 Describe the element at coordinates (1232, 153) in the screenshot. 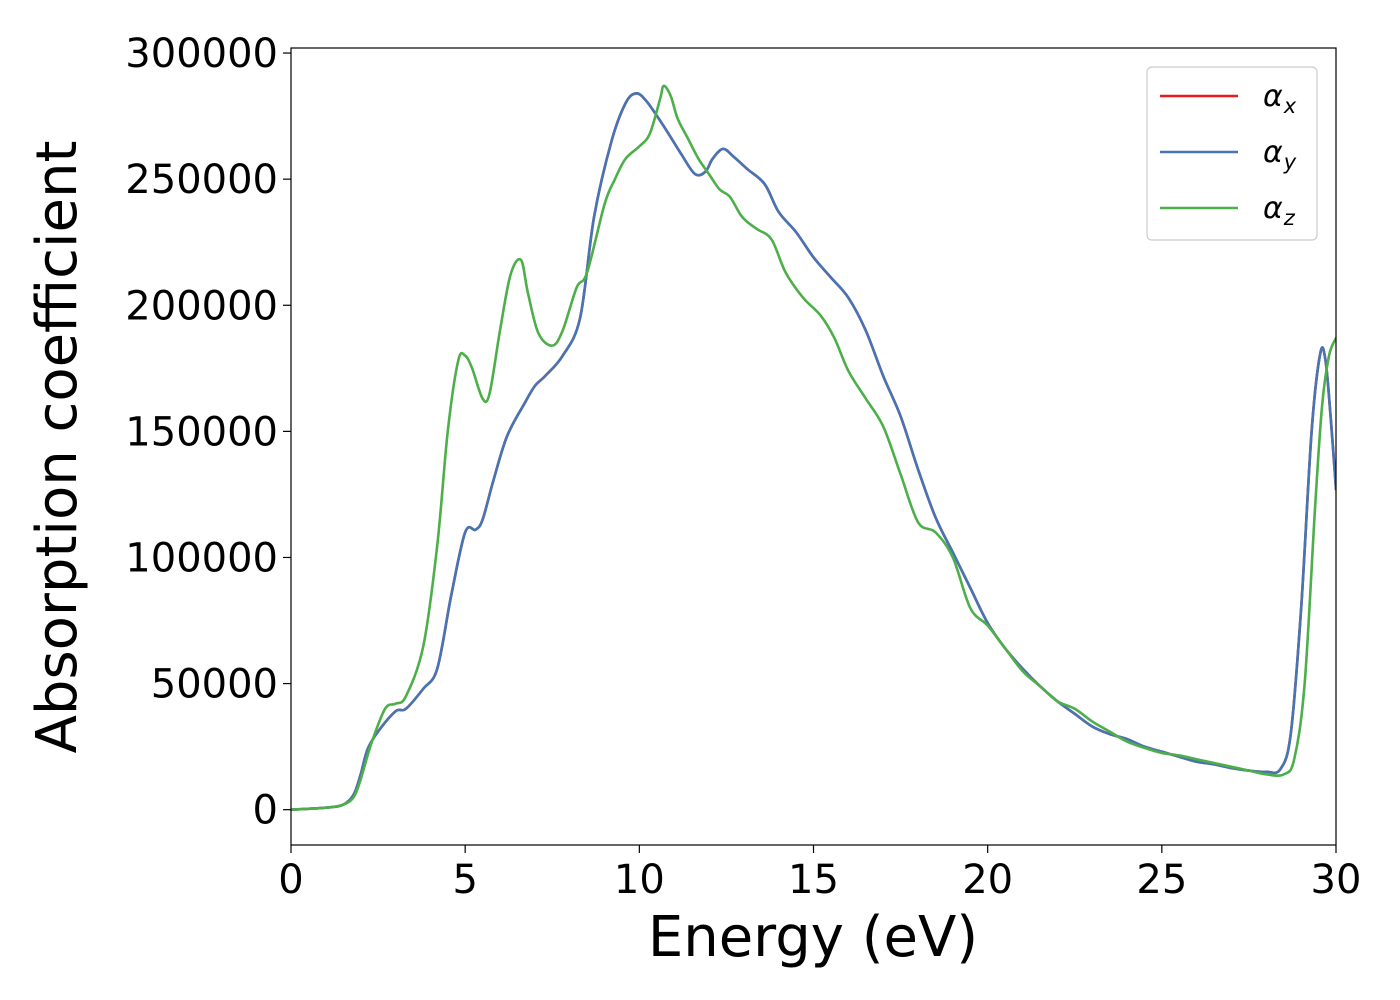

I see `legend-box` at that location.